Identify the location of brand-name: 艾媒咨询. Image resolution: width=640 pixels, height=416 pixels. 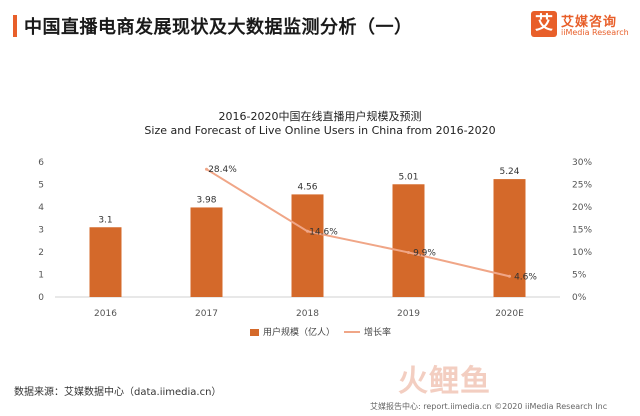
(589, 22).